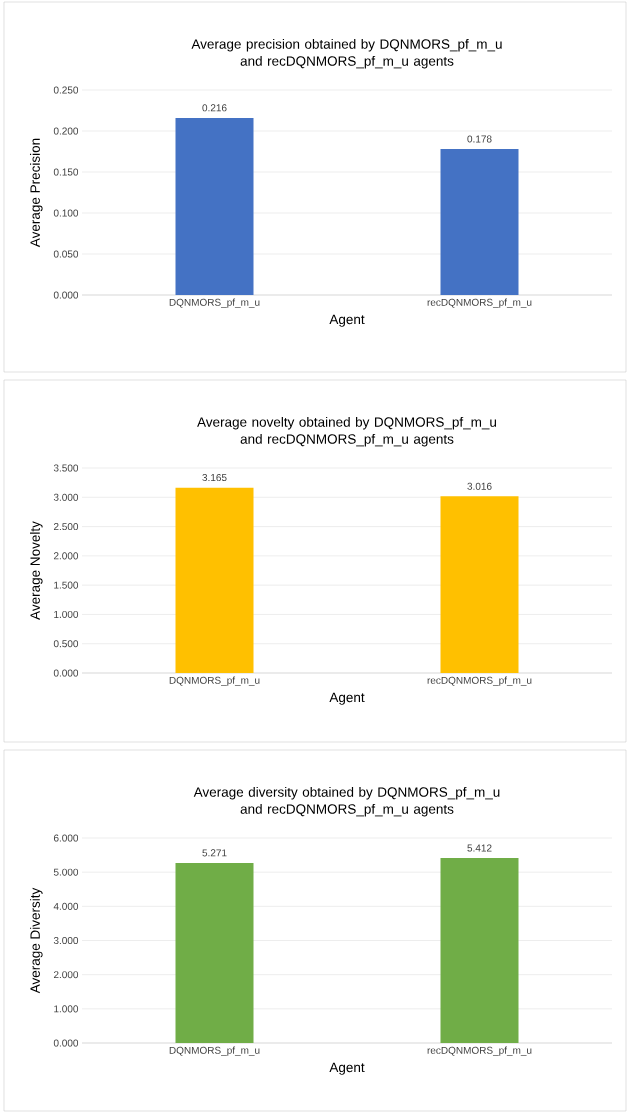 The height and width of the screenshot is (1115, 630). I want to click on data-label: 3.165, so click(214, 478).